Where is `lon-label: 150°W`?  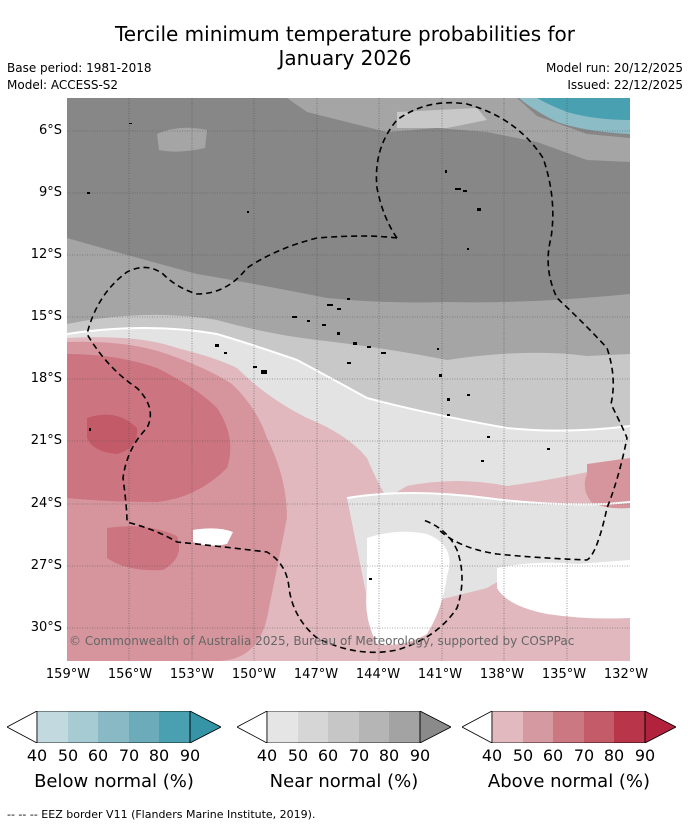 lon-label: 150°W is located at coordinates (254, 674).